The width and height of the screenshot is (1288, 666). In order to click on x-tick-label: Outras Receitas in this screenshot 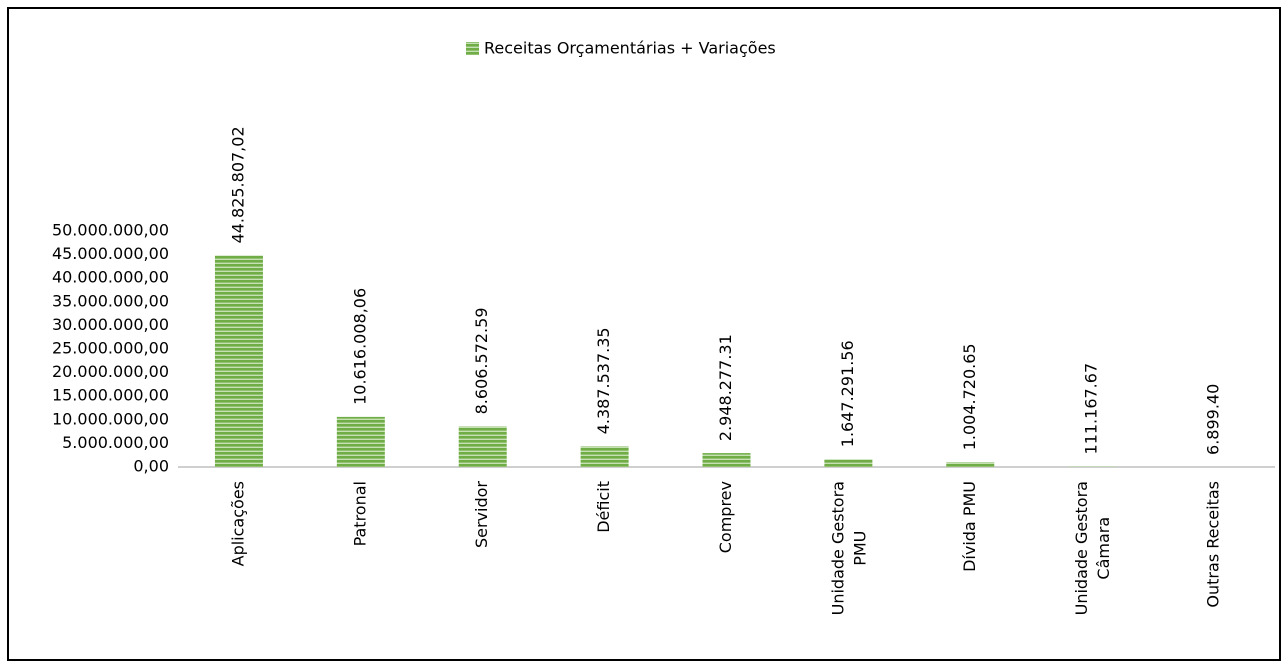, I will do `click(1213, 544)`.